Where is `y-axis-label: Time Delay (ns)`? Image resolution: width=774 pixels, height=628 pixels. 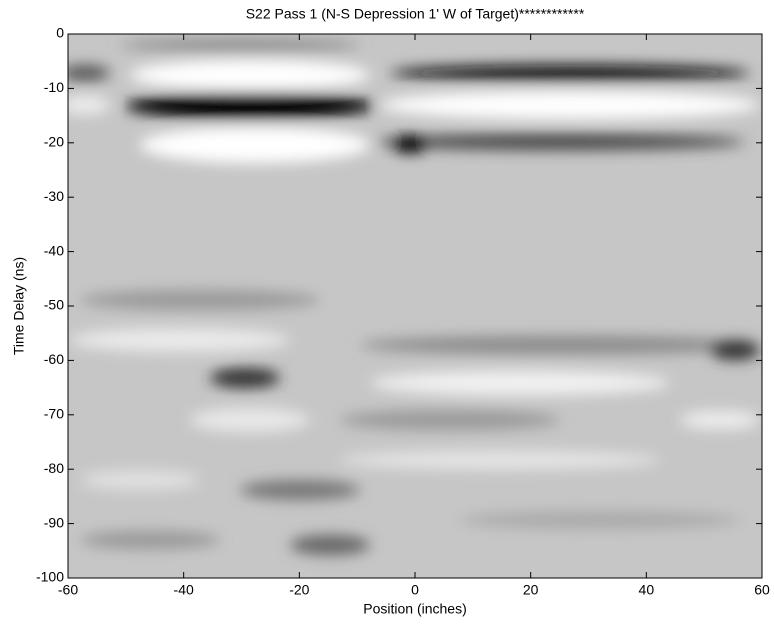 y-axis-label: Time Delay (ns) is located at coordinates (19, 306).